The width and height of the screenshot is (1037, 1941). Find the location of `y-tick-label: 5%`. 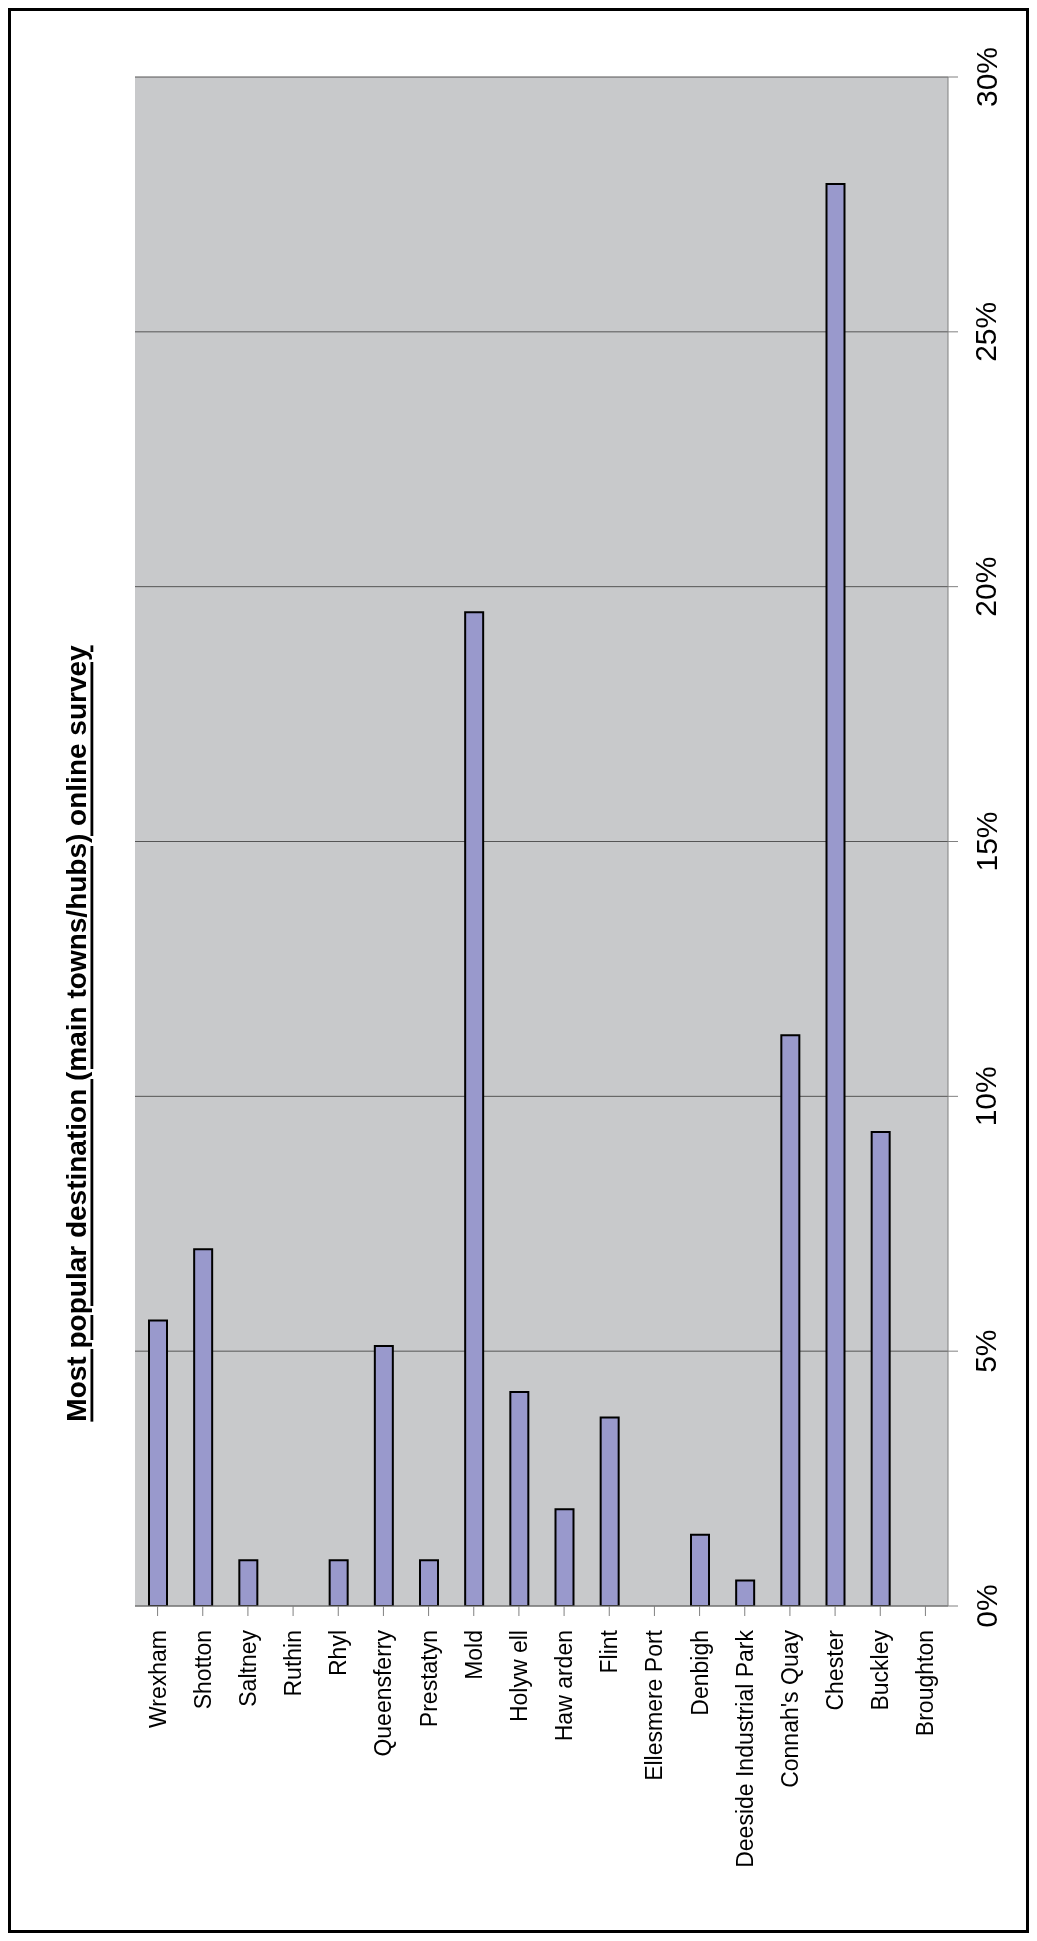

y-tick-label: 5% is located at coordinates (986, 1351).